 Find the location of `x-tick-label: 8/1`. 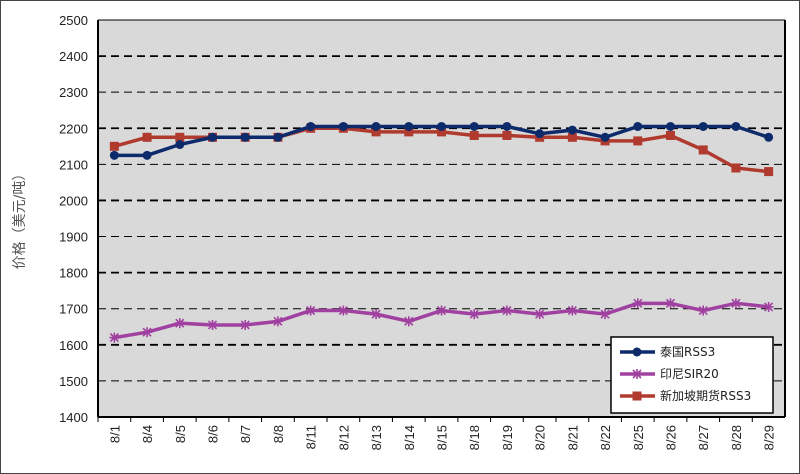

x-tick-label: 8/1 is located at coordinates (114, 434).